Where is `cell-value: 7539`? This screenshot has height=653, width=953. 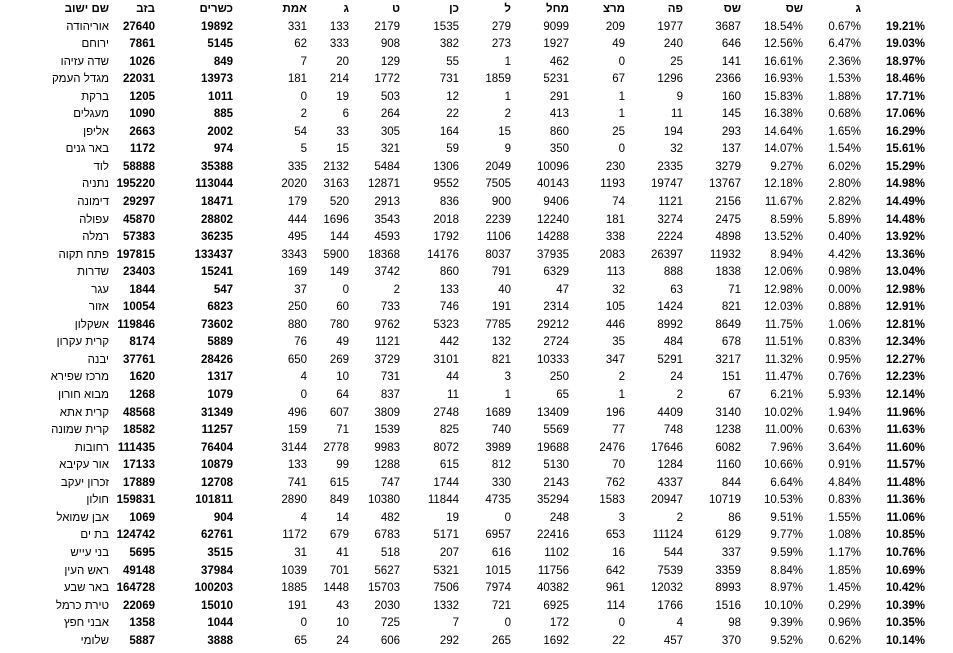 cell-value: 7539 is located at coordinates (670, 570).